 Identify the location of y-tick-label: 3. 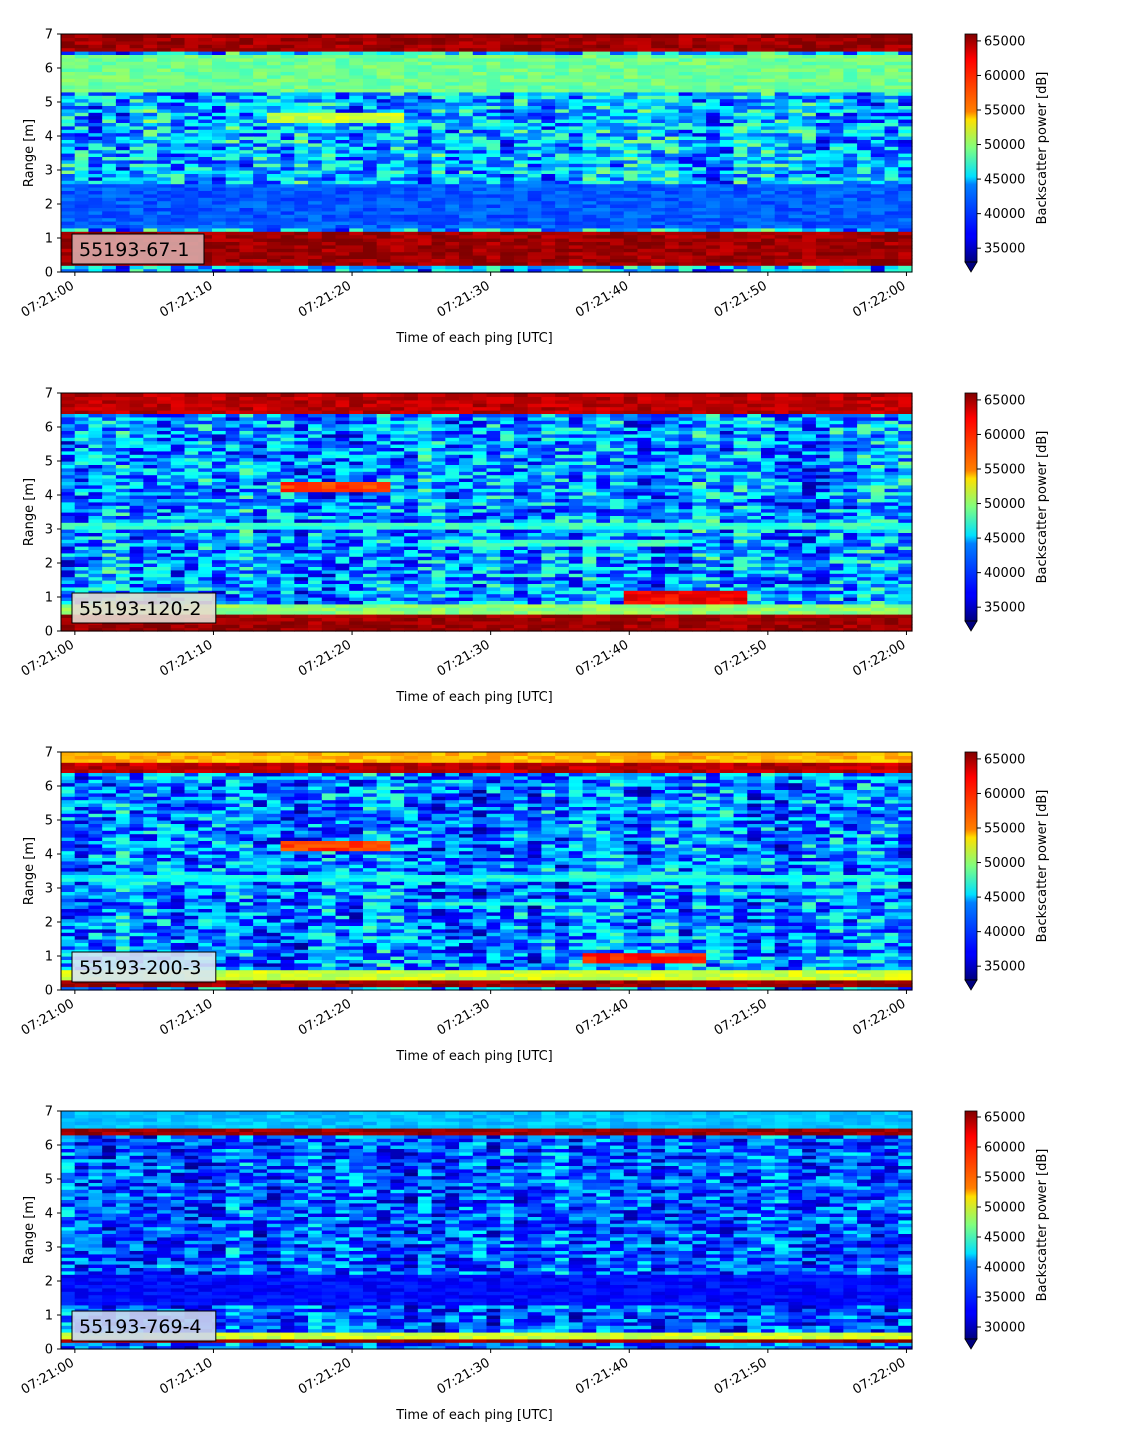
(49, 171).